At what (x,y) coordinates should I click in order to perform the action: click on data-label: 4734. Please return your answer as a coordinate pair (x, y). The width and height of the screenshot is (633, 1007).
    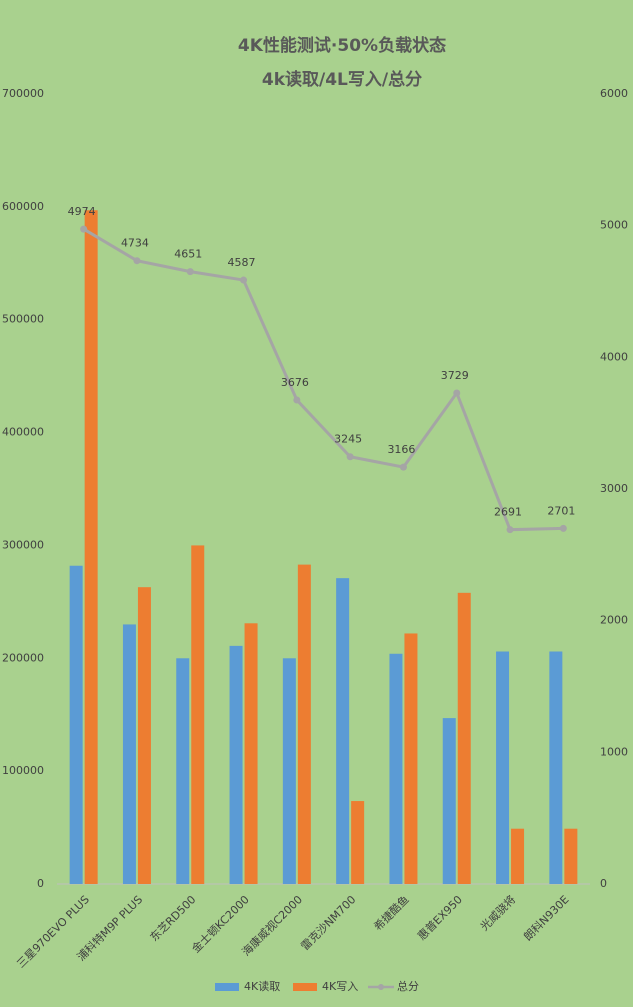
    Looking at the image, I should click on (135, 243).